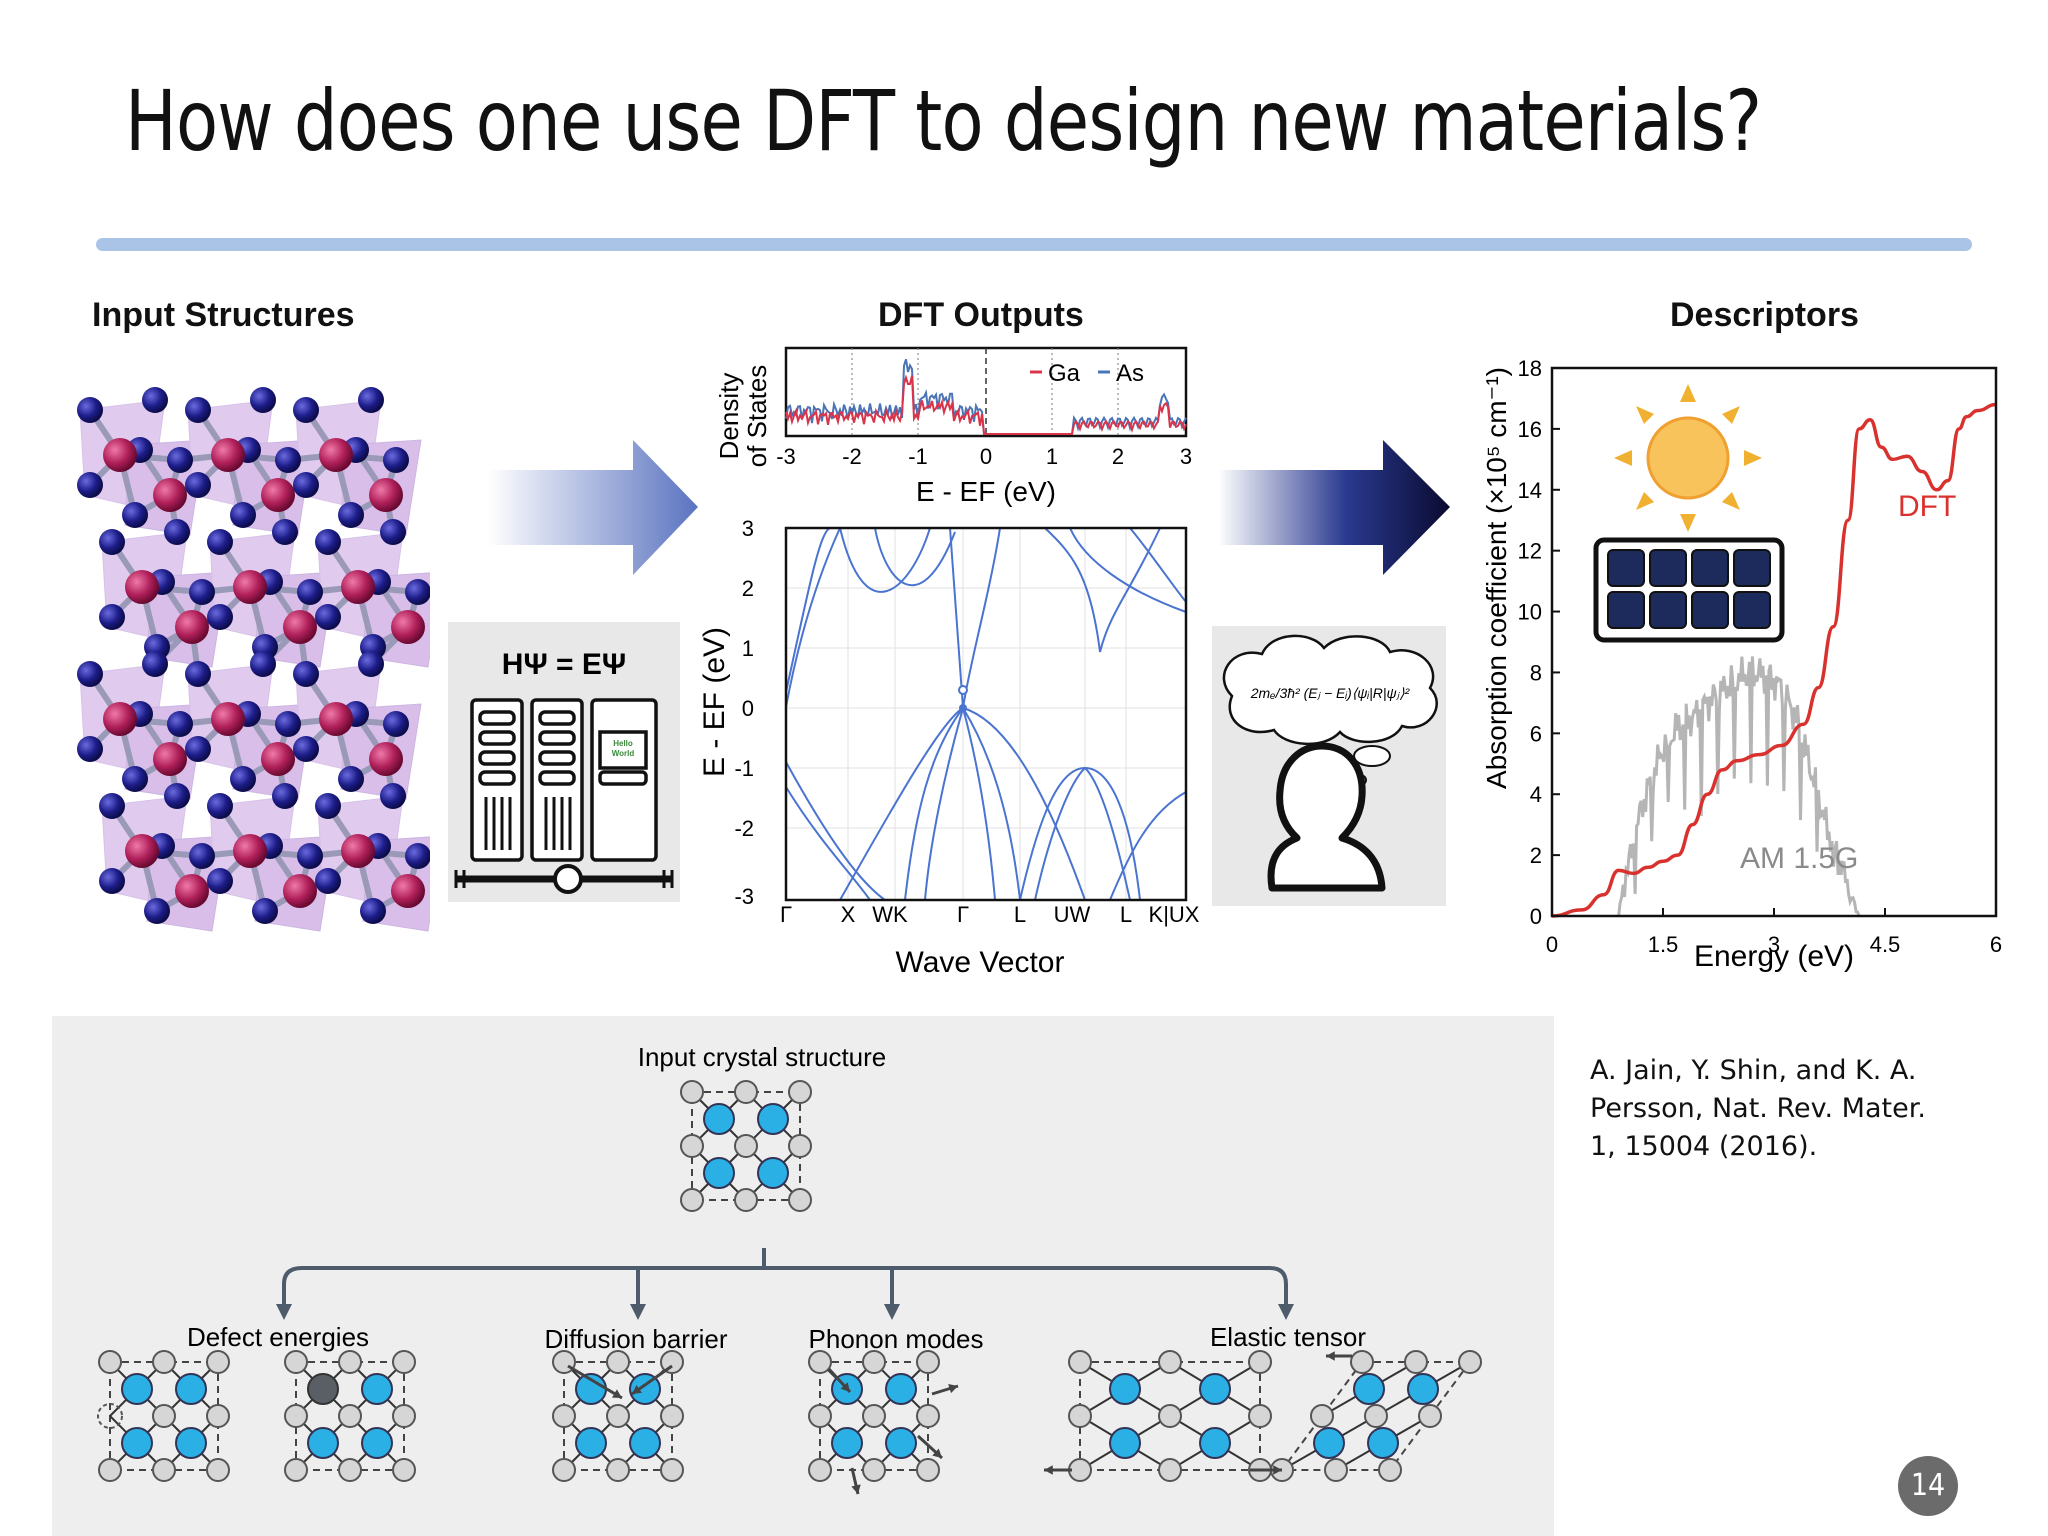 The image size is (2048, 1536). What do you see at coordinates (986, 714) in the screenshot?
I see `band-lines` at bounding box center [986, 714].